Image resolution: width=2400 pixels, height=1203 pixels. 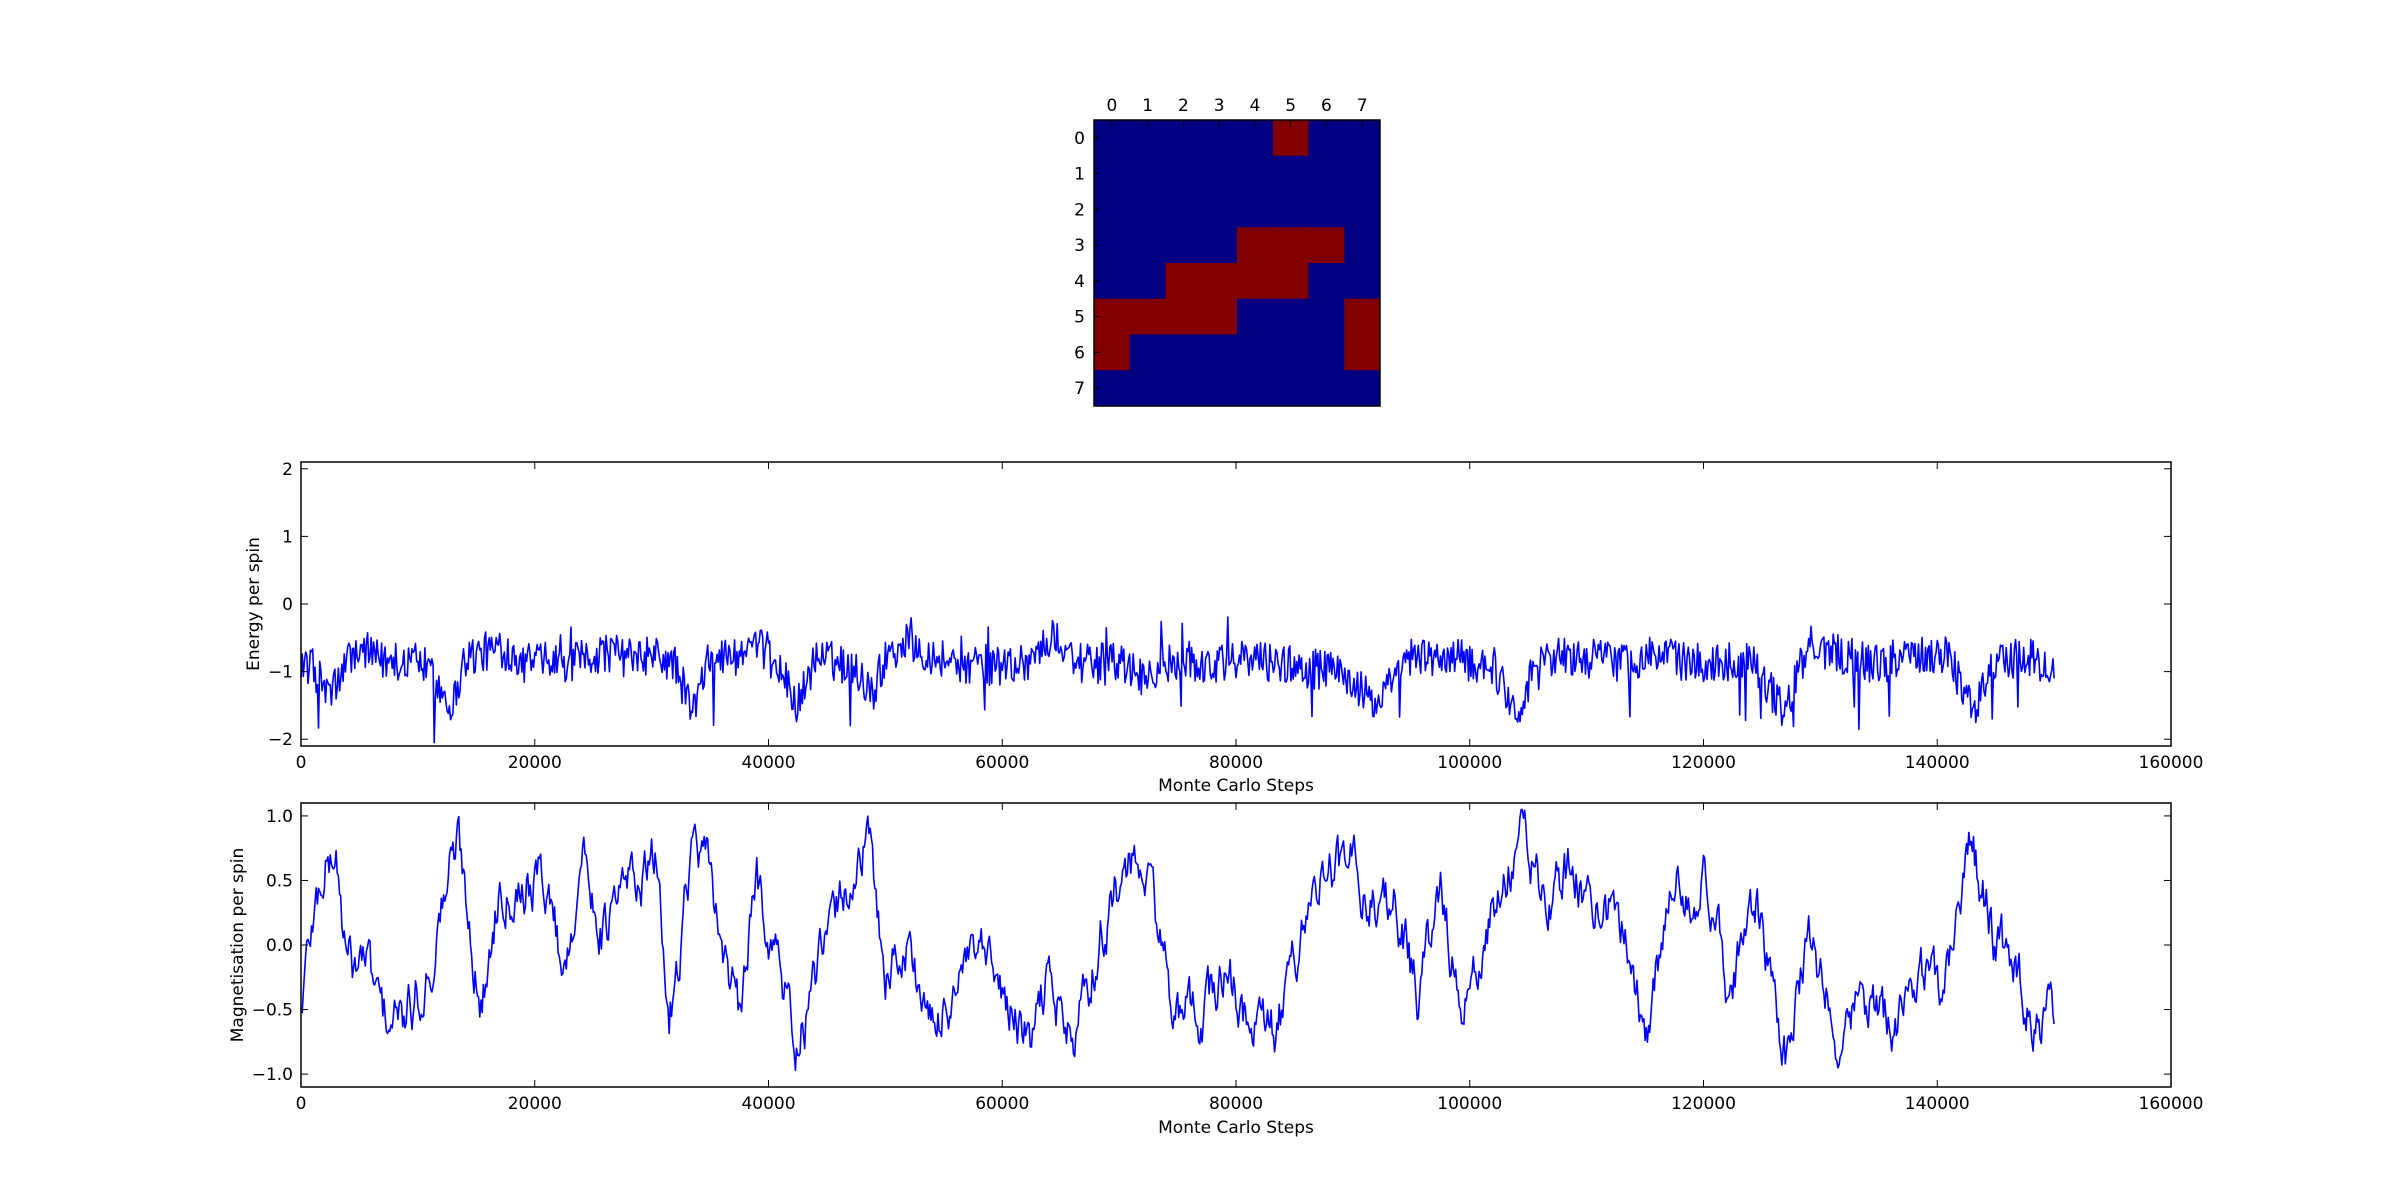 What do you see at coordinates (1111, 106) in the screenshot?
I see `lattice-x-tick-label: 0` at bounding box center [1111, 106].